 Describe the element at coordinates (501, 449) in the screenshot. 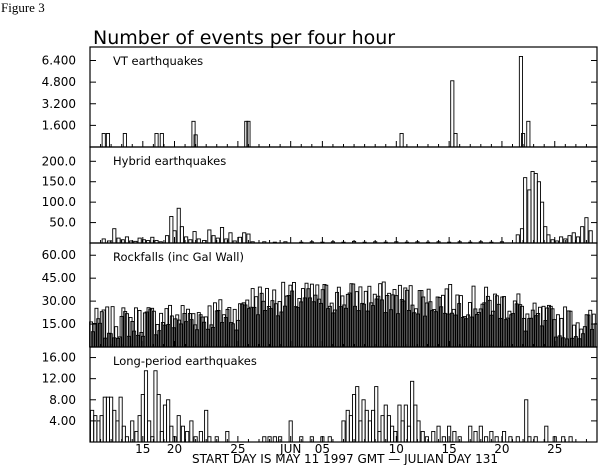

I see `x-tick-label: 20` at that location.